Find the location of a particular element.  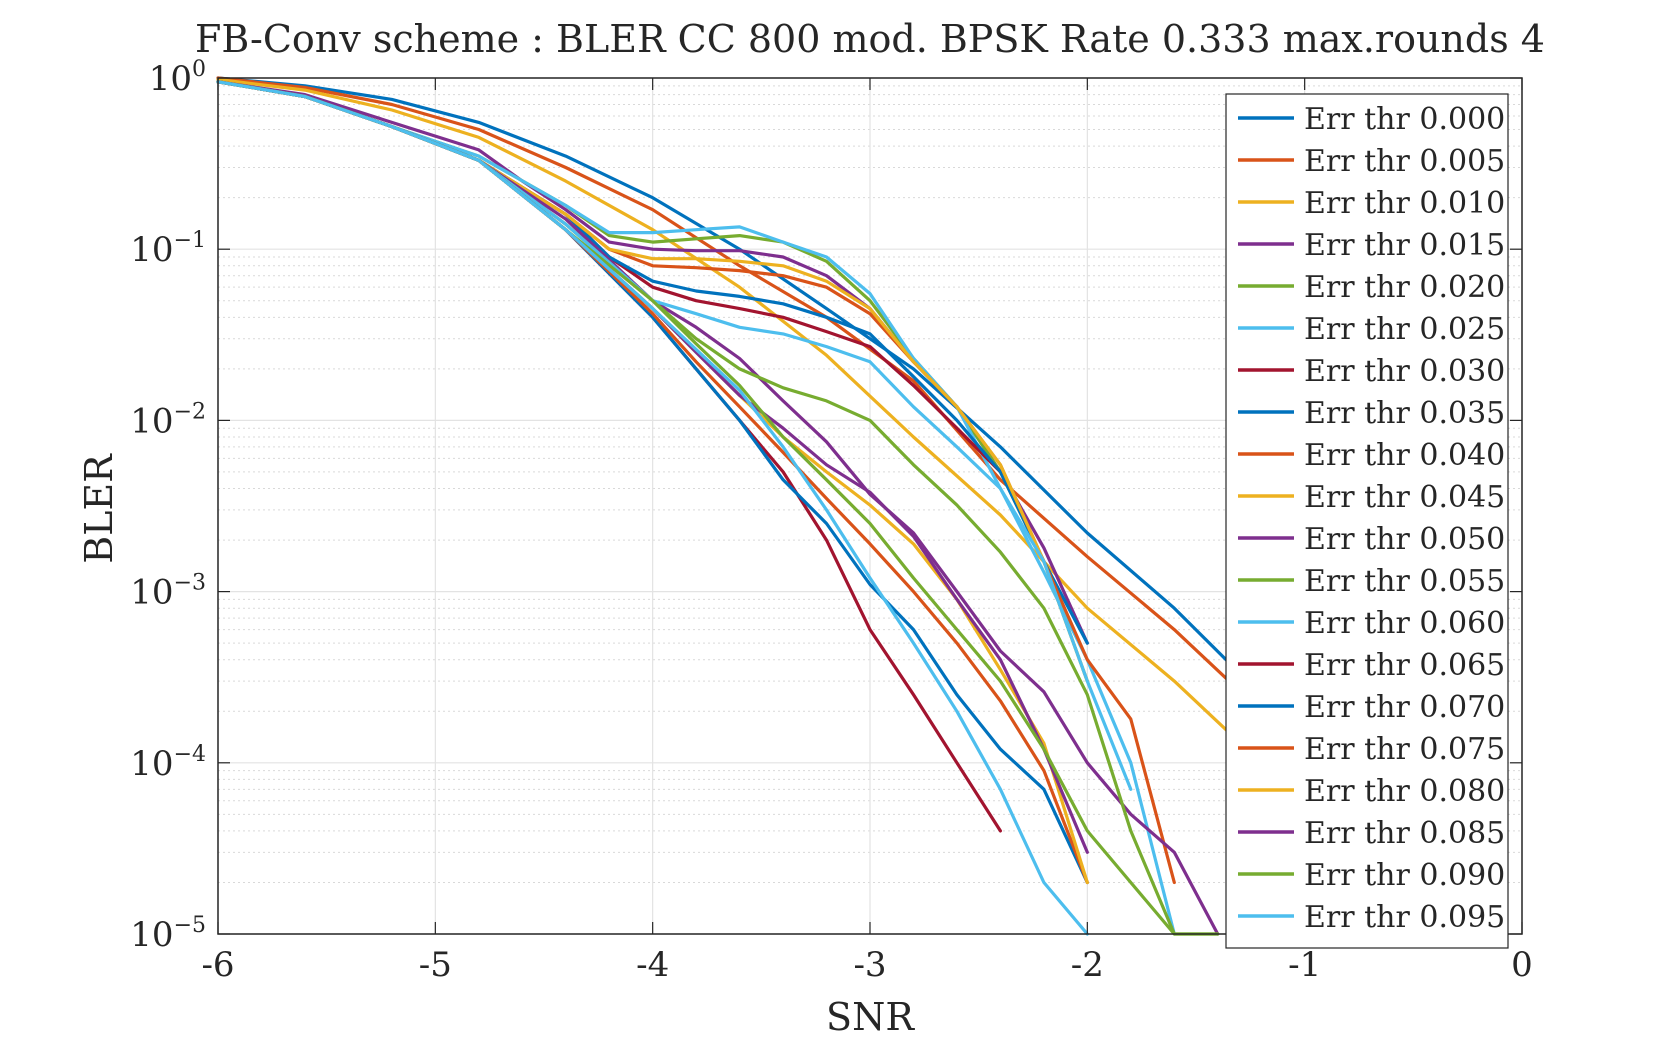

y-tick-labels: 10⁰ 10⁻¹ 10⁻² 10⁻³ 10⁻⁴ 10⁻⁵ is located at coordinates (168, 506).